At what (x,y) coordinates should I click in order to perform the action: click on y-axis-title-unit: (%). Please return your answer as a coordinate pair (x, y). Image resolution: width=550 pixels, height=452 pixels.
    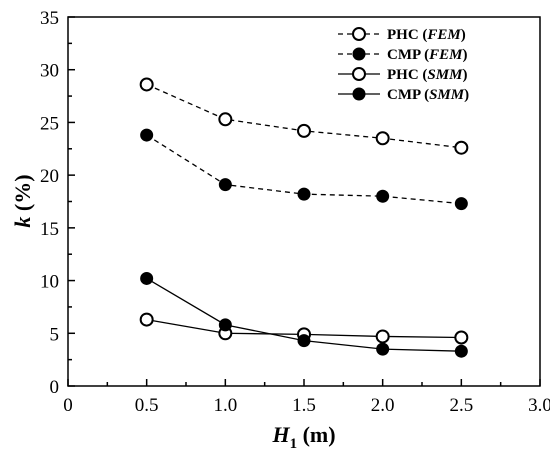
    Looking at the image, I should click on (22, 195).